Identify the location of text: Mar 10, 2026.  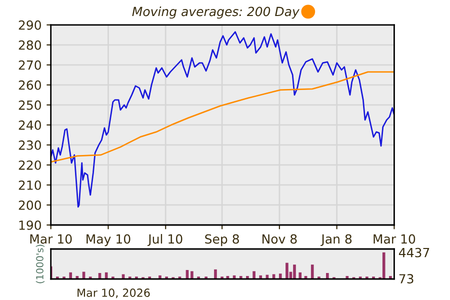
(114, 293).